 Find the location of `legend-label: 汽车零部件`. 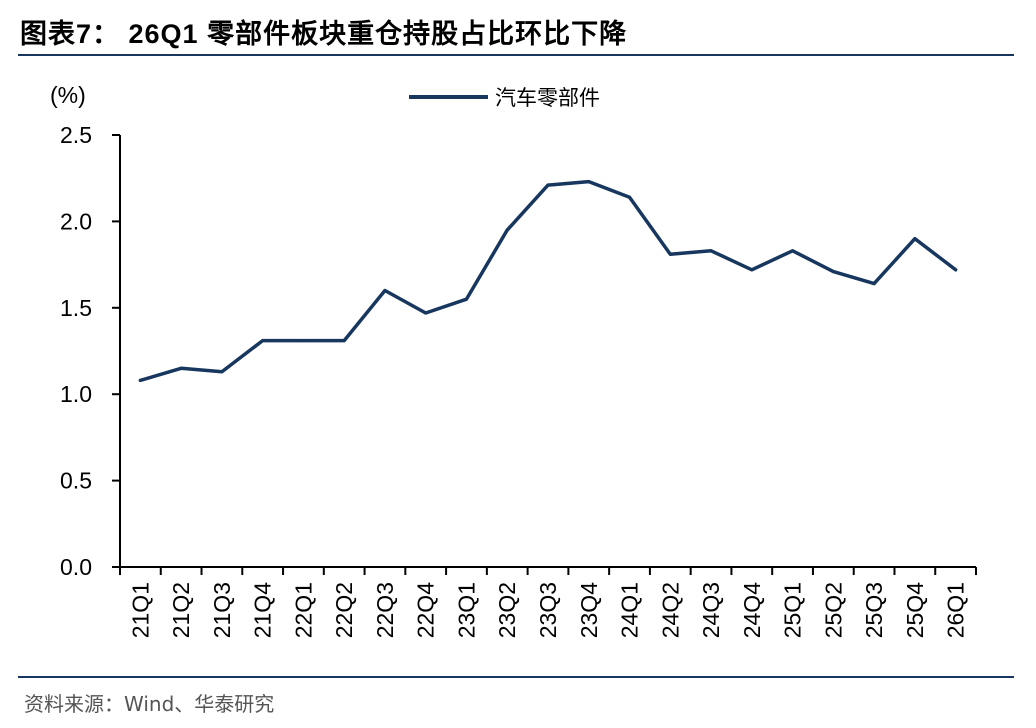

legend-label: 汽车零部件 is located at coordinates (547, 98).